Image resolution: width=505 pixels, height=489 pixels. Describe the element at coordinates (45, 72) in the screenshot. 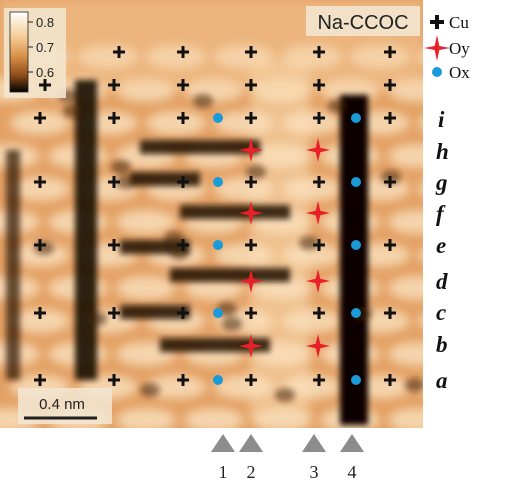

I see `colorbar-tick-label: 0.6` at that location.